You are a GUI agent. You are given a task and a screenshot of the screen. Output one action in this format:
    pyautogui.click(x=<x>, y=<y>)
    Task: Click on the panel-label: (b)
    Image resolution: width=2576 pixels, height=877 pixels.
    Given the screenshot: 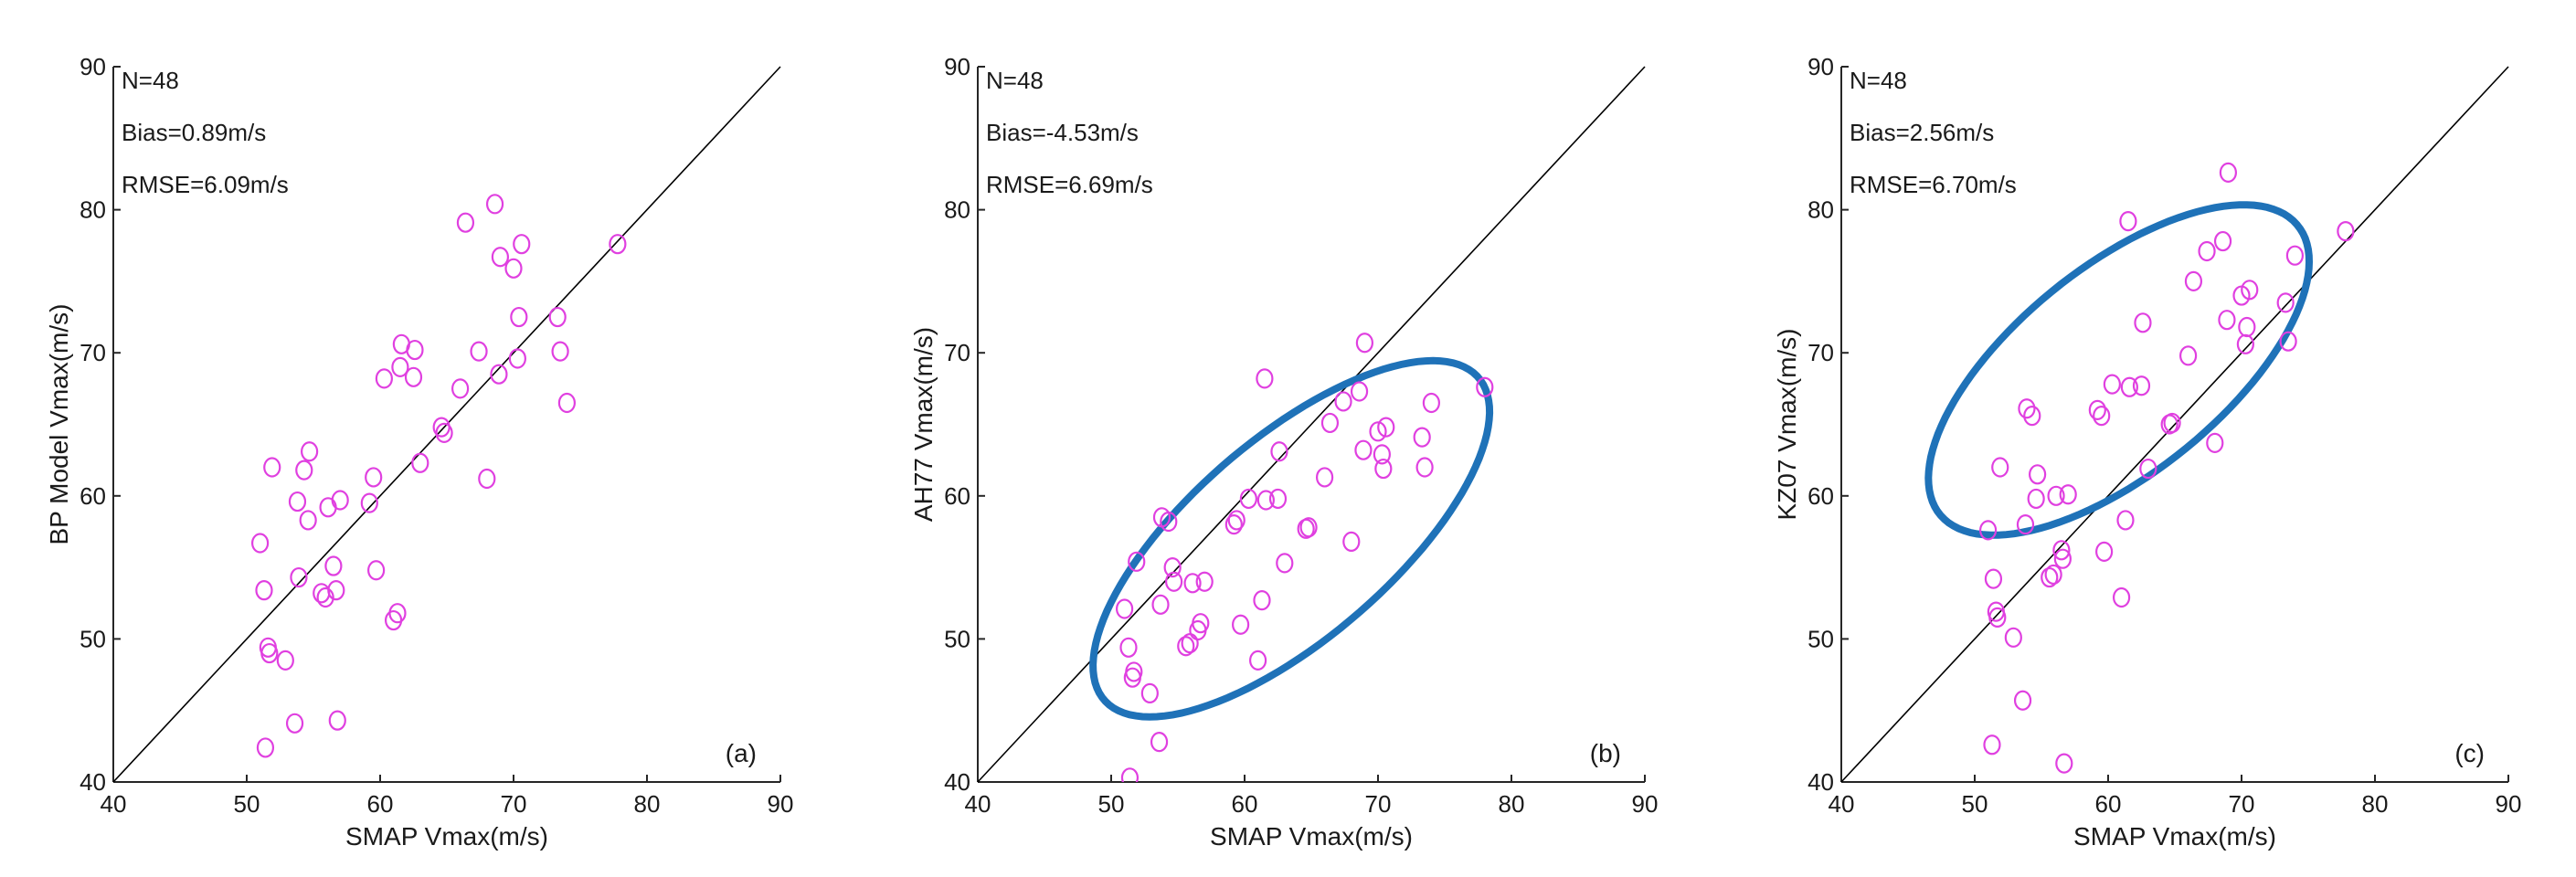 What is the action you would take?
    pyautogui.click(x=1605, y=753)
    